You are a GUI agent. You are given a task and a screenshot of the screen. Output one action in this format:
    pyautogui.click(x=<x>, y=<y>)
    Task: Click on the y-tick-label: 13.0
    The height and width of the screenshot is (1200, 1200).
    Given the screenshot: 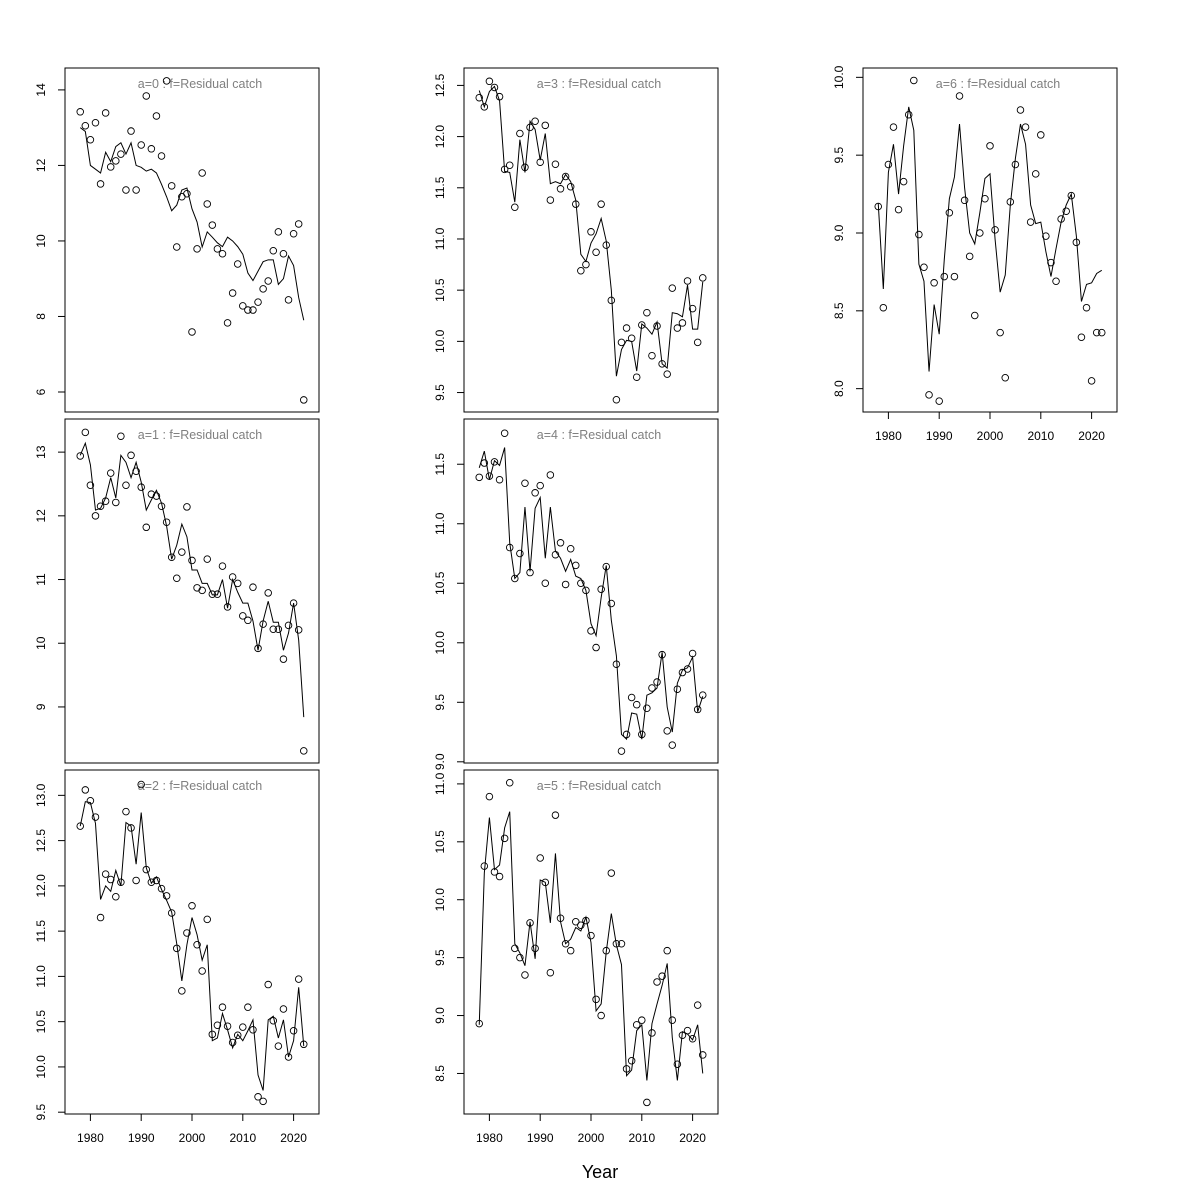 What is the action you would take?
    pyautogui.click(x=41, y=795)
    